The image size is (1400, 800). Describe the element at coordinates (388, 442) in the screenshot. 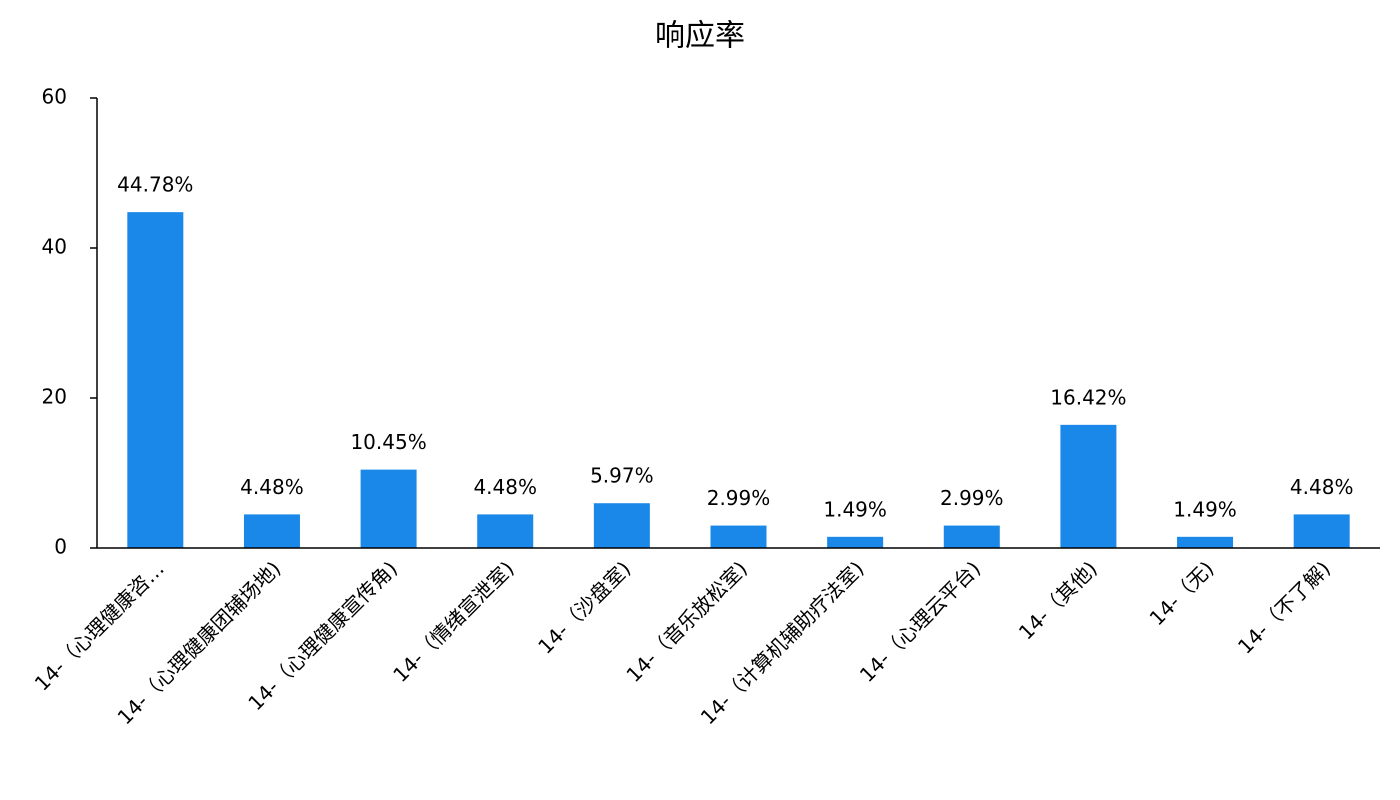

I see `value-label: 10.45%` at that location.